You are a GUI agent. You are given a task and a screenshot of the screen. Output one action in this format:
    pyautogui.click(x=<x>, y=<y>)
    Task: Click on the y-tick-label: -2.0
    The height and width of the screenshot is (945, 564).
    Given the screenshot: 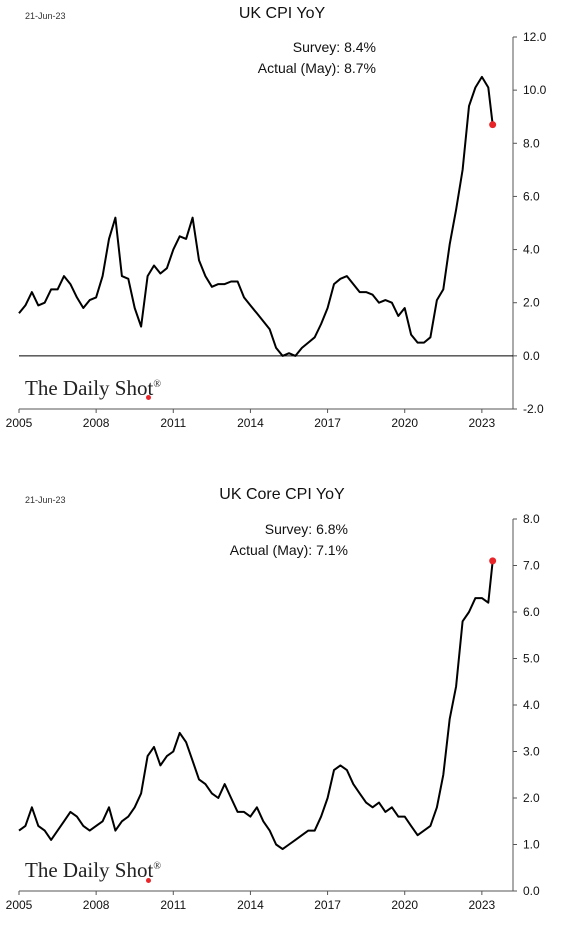 What is the action you would take?
    pyautogui.click(x=533, y=409)
    